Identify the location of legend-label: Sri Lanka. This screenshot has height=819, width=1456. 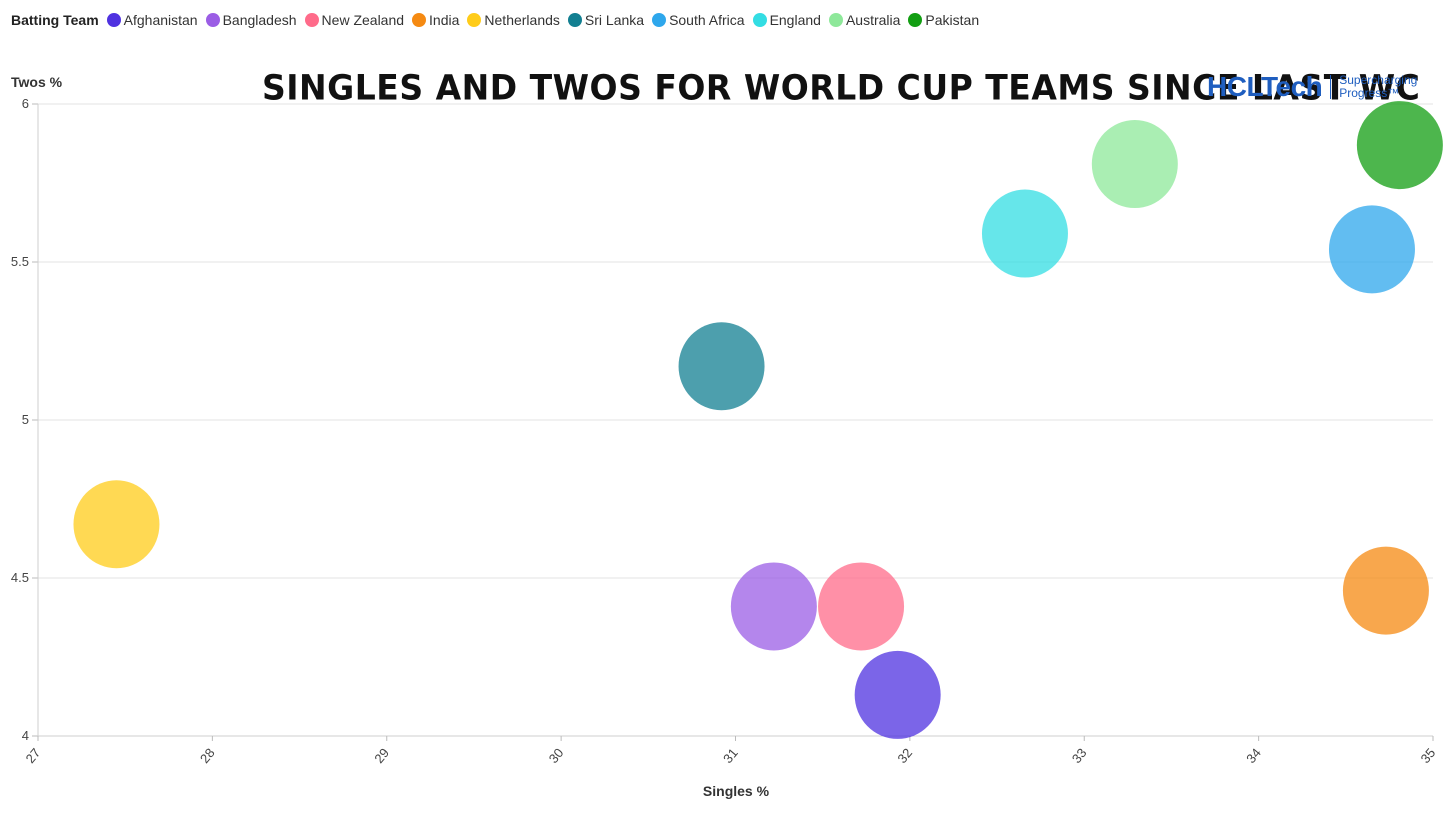
(614, 20).